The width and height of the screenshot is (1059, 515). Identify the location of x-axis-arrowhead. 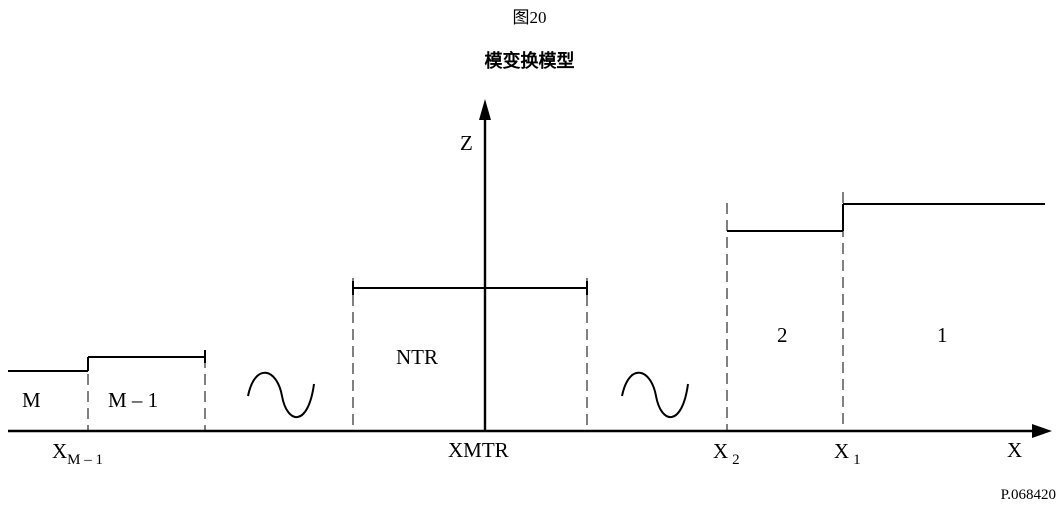
(1042, 431).